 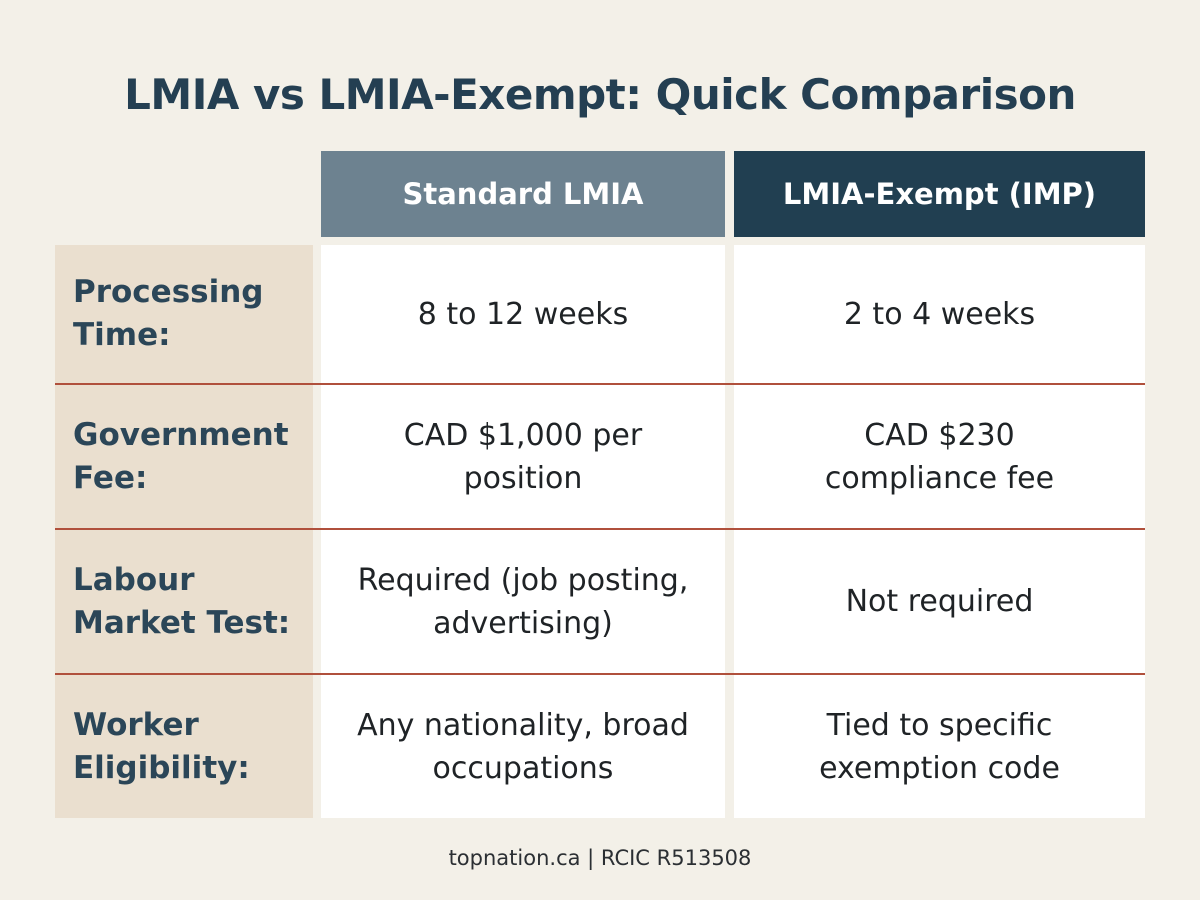 What do you see at coordinates (523, 314) in the screenshot?
I see `cell-processing-time-standard: 8 to 12 weeks` at bounding box center [523, 314].